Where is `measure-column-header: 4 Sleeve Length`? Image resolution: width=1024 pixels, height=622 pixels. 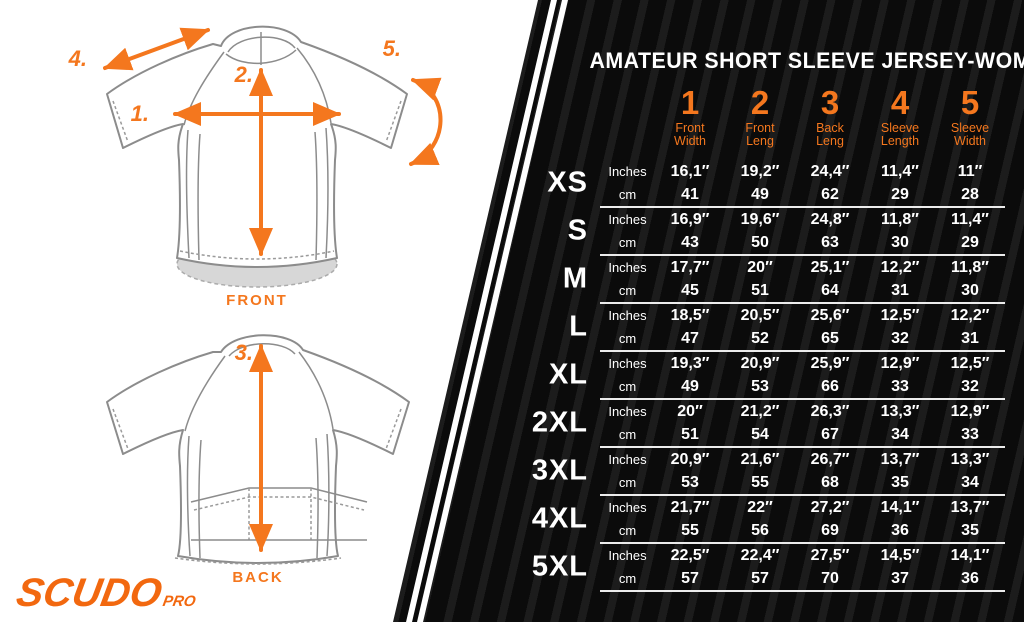
measure-column-header: 4 Sleeve Length is located at coordinates (900, 117).